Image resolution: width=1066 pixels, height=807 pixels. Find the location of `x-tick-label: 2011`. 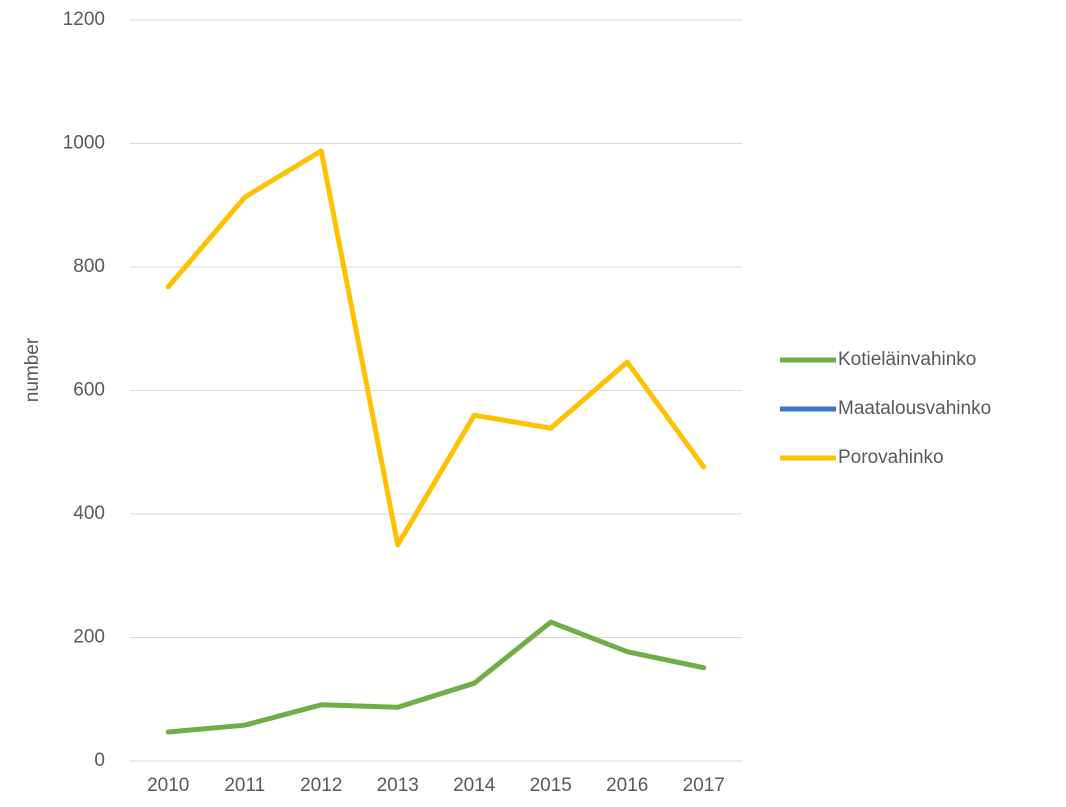

x-tick-label: 2011 is located at coordinates (244, 785).